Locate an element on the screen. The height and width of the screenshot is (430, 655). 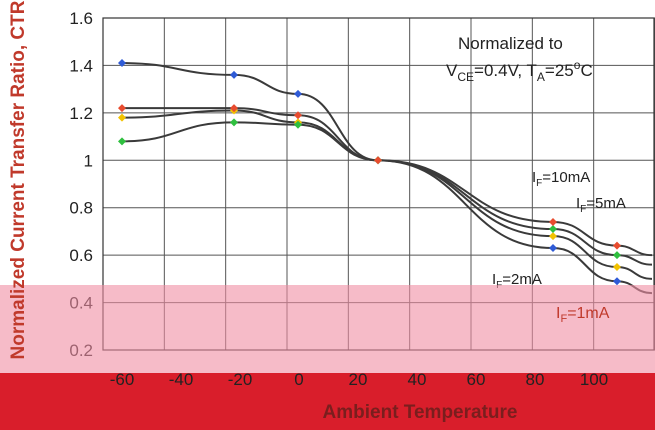
x-tick-label: -60 is located at coordinates (122, 379).